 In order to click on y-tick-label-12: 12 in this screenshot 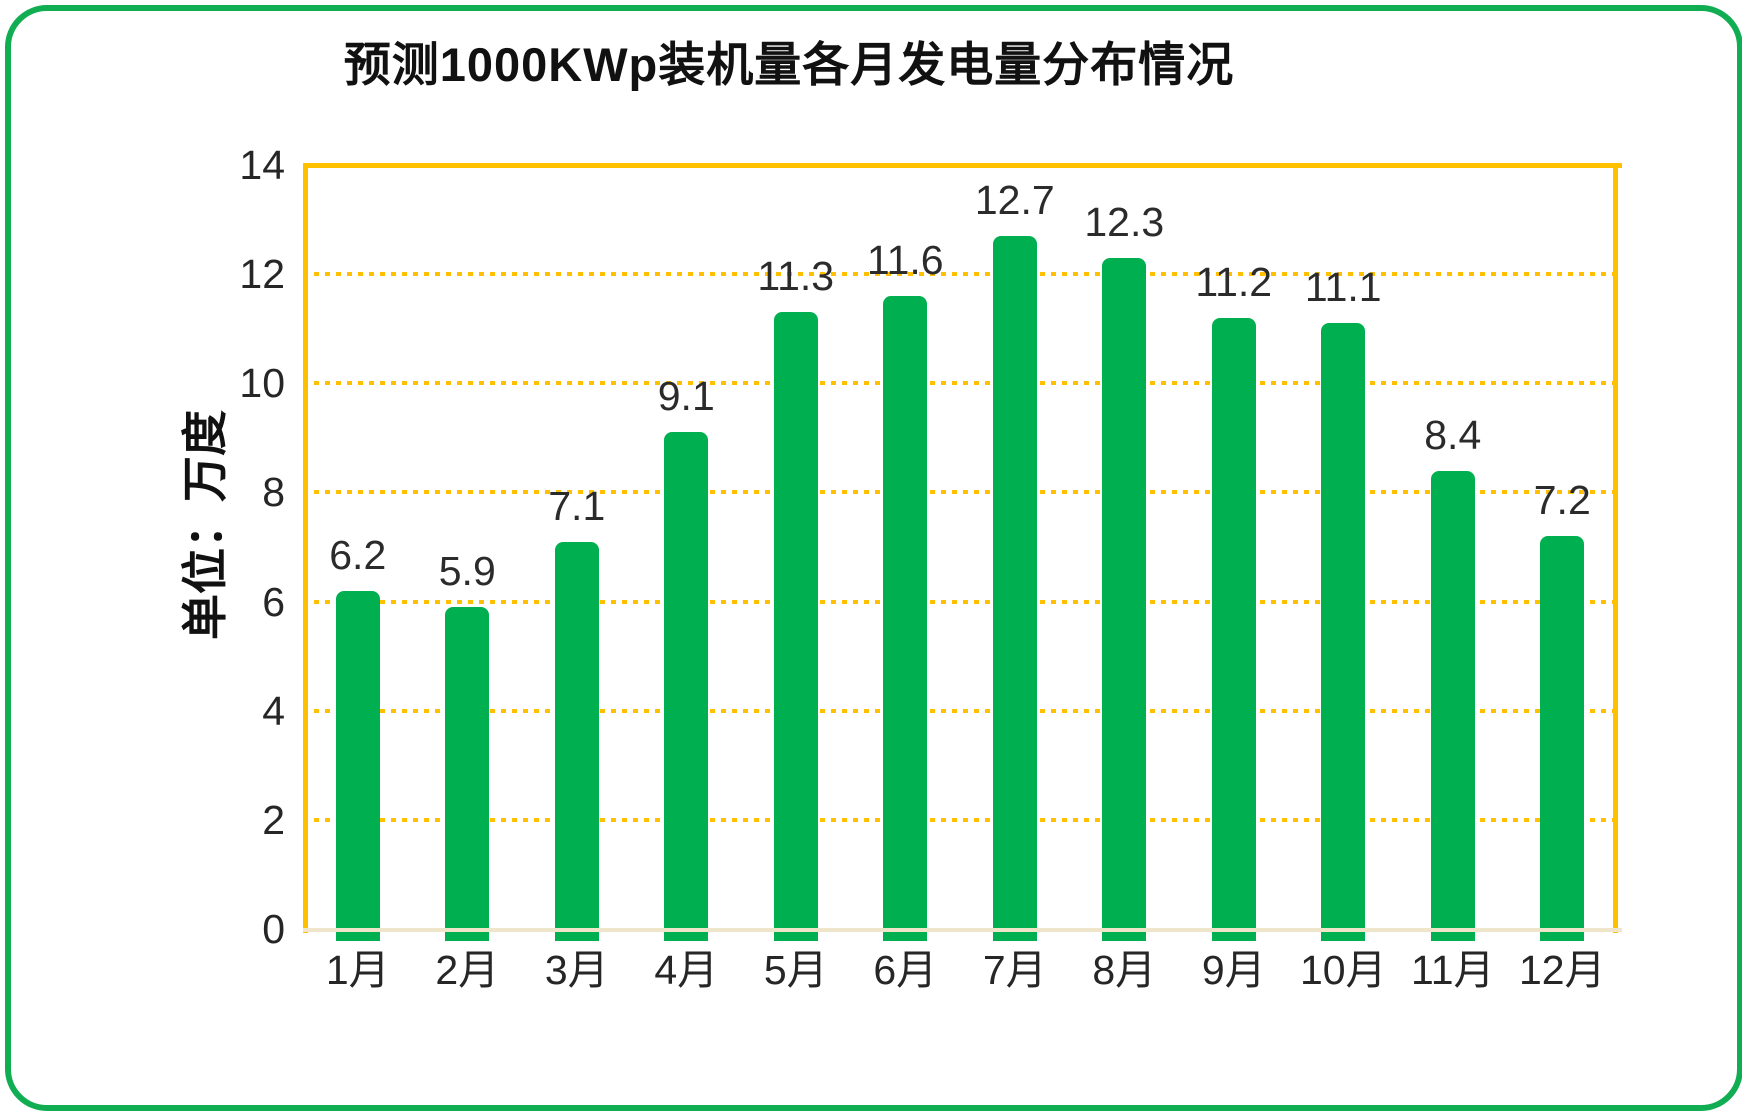, I will do `click(262, 274)`.